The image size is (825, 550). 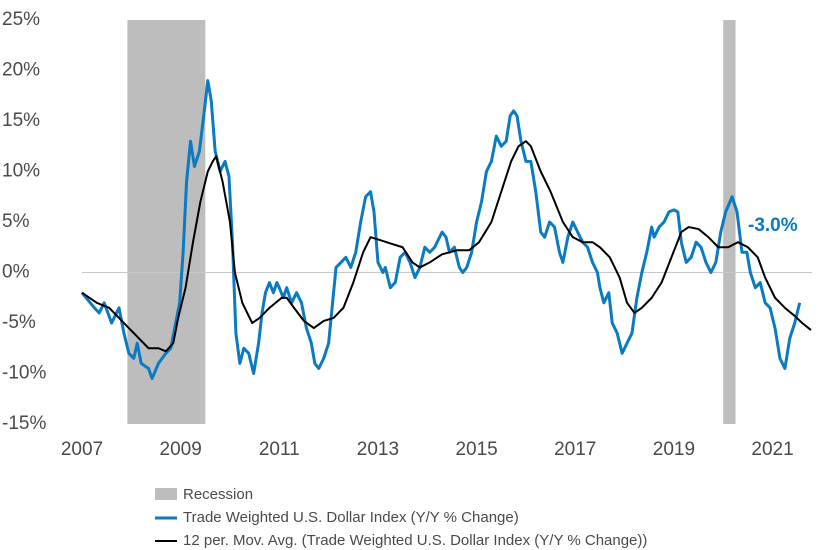 I want to click on y-tick-label: -5%, so click(x=19, y=322).